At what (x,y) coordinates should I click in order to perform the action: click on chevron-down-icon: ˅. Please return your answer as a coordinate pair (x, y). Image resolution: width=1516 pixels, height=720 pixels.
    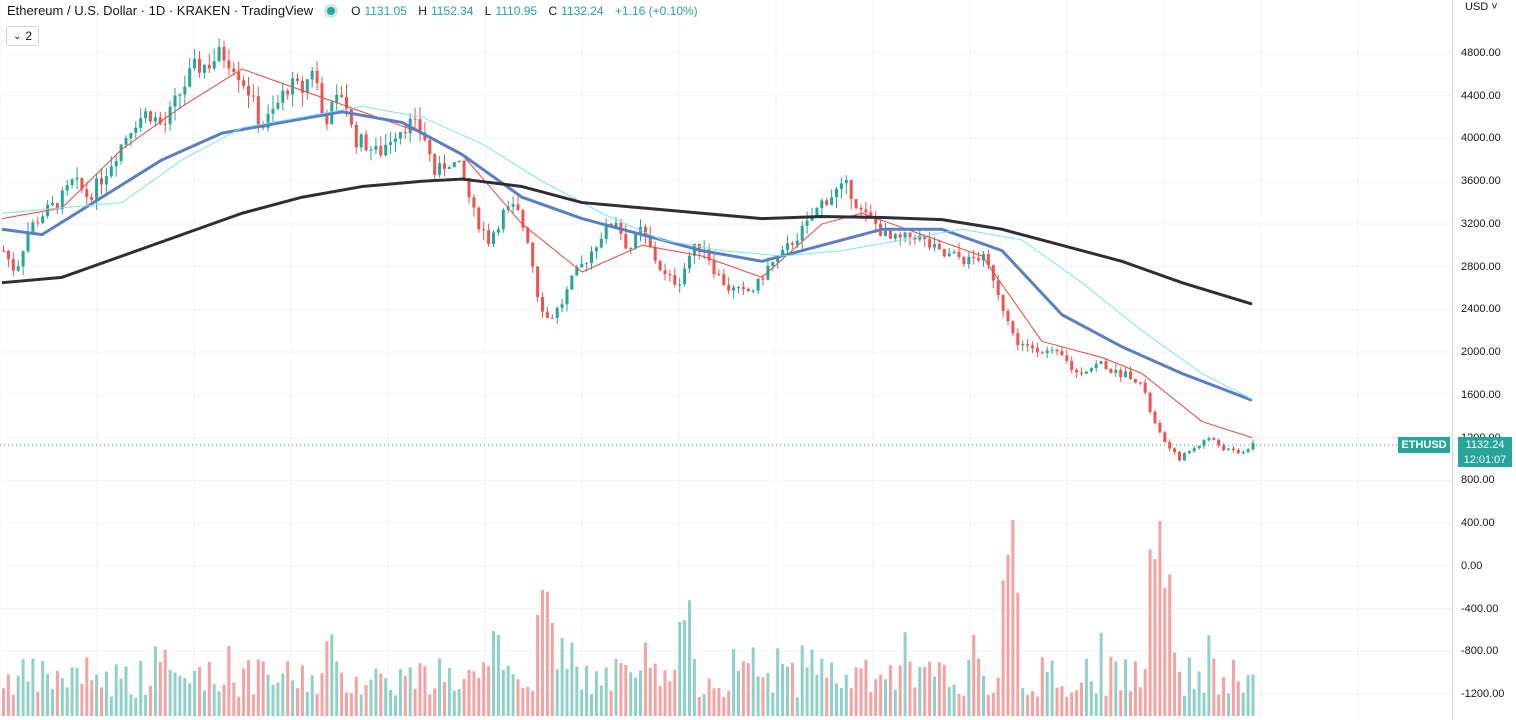
    Looking at the image, I should click on (1494, 7).